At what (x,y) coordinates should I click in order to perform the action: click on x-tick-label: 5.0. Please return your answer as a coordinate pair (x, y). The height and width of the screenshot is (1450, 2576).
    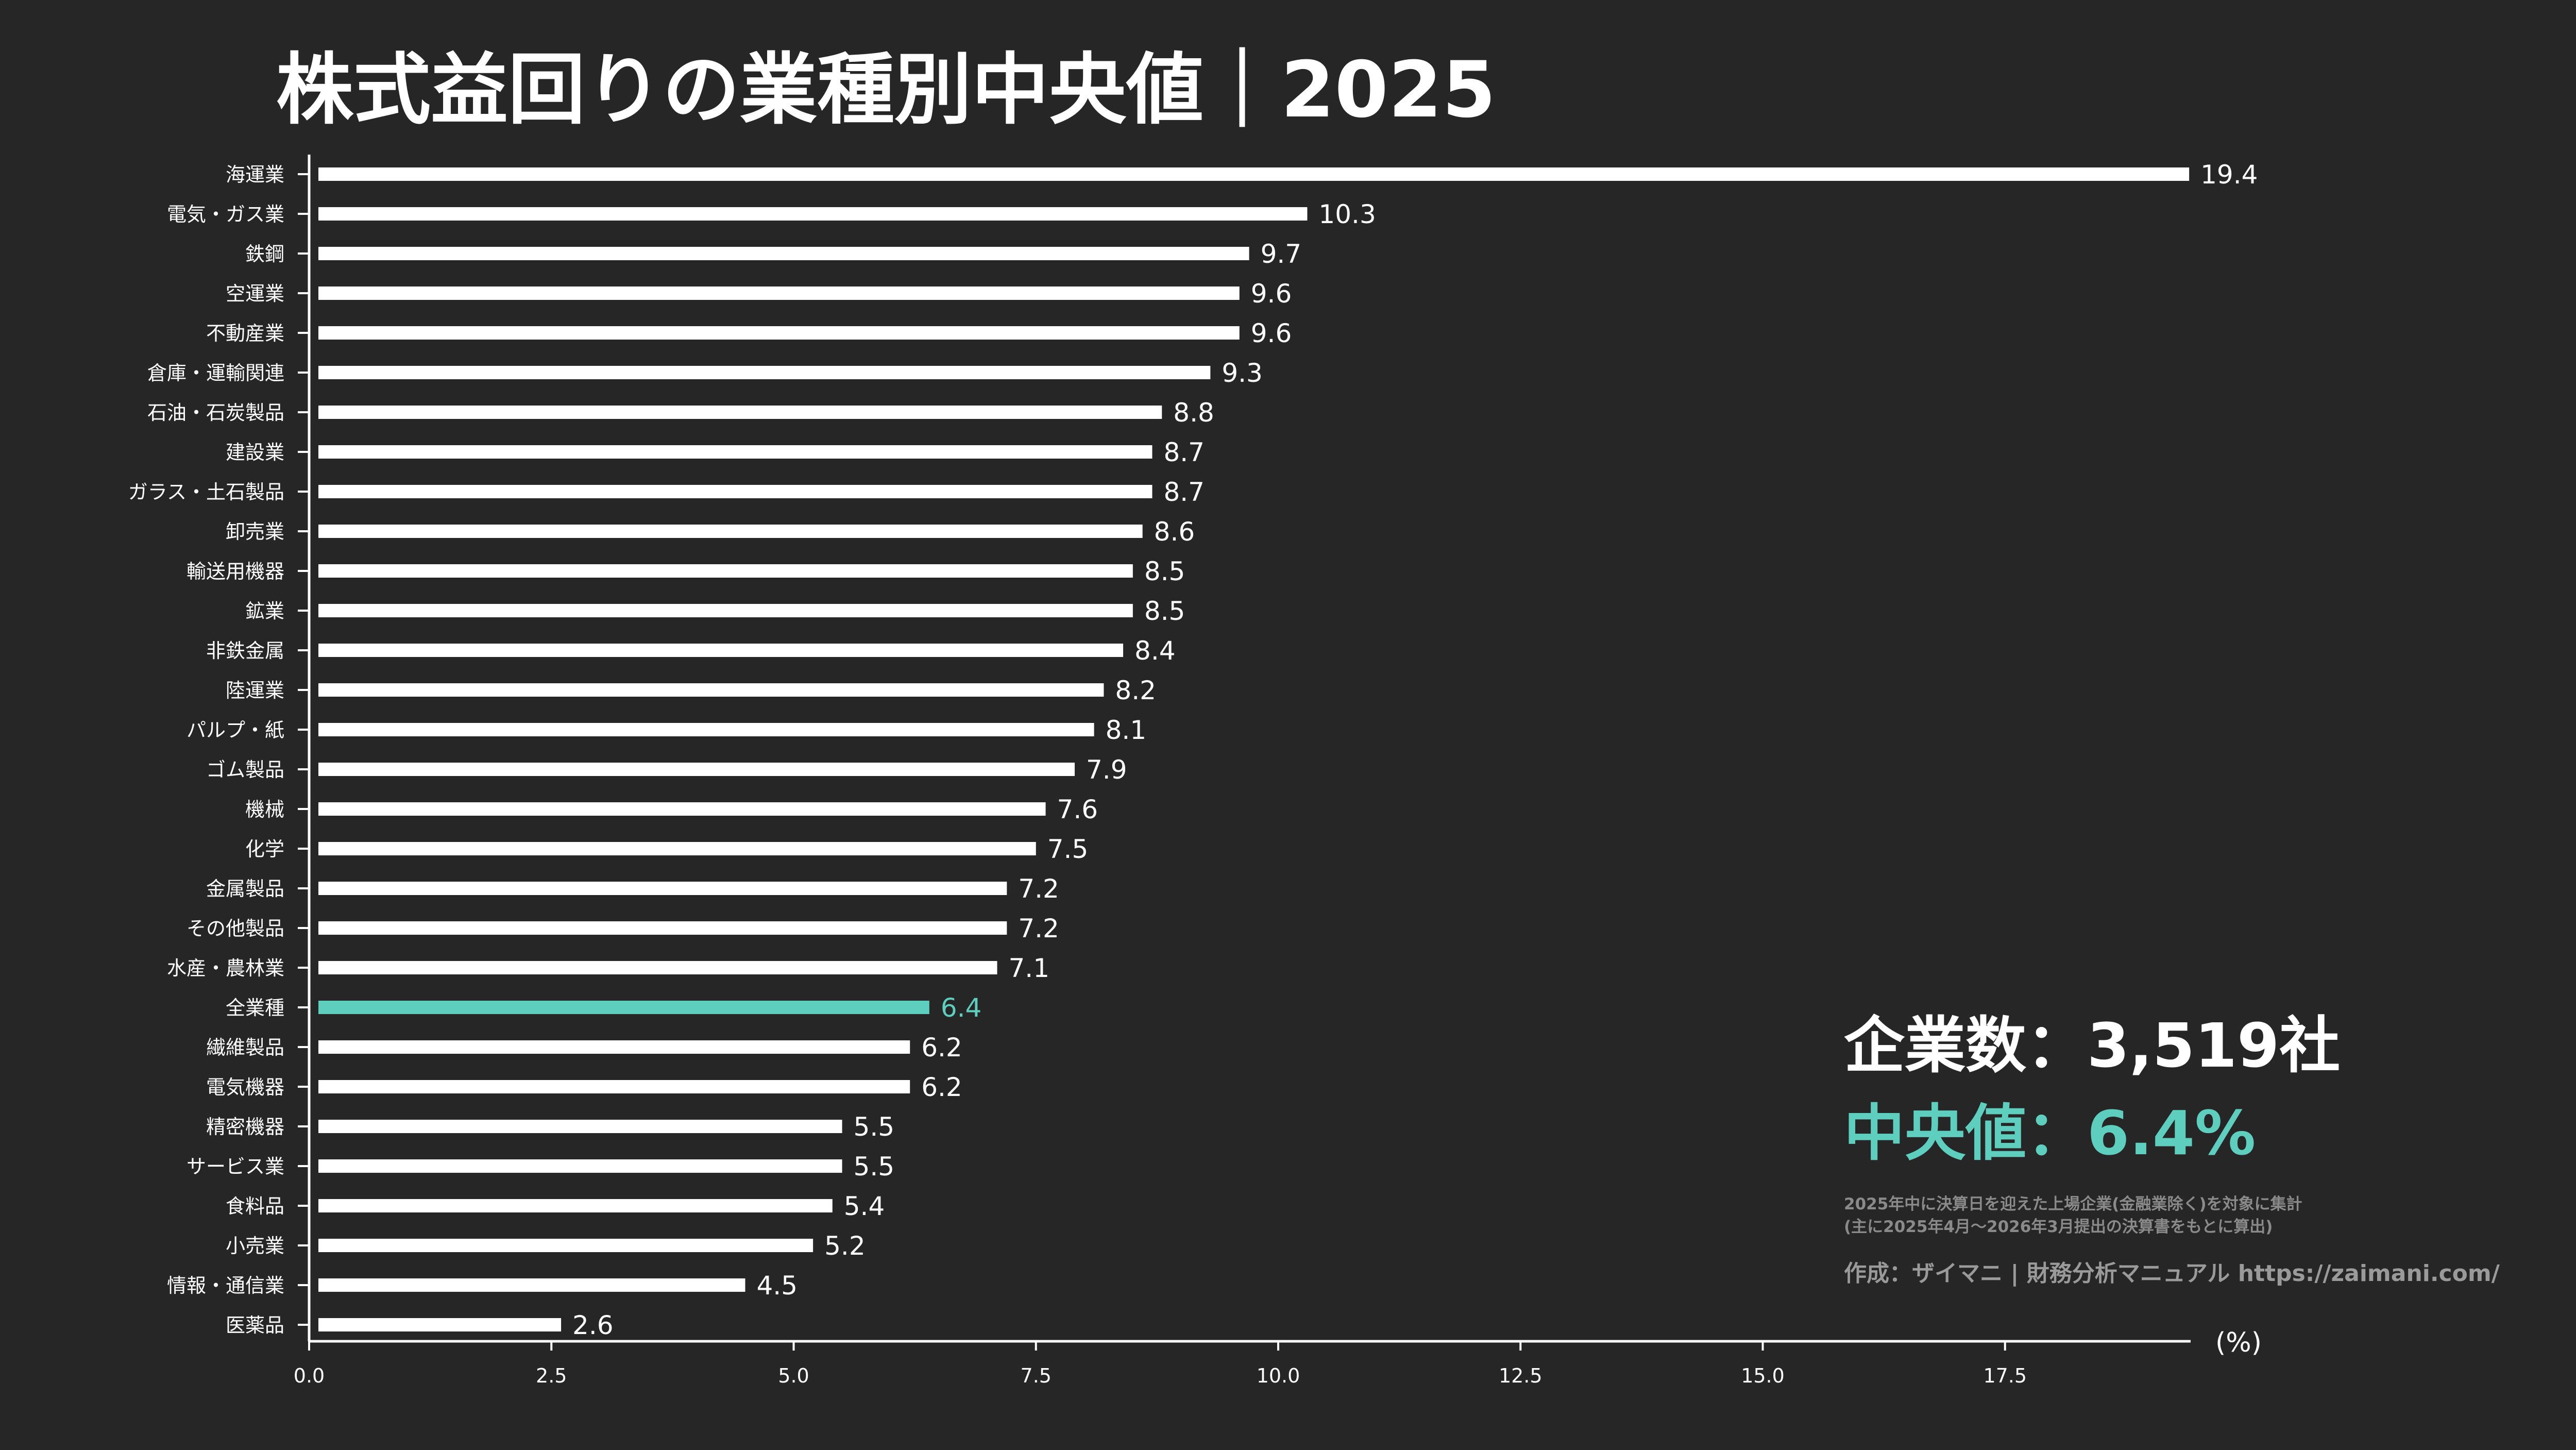
    Looking at the image, I should click on (793, 1375).